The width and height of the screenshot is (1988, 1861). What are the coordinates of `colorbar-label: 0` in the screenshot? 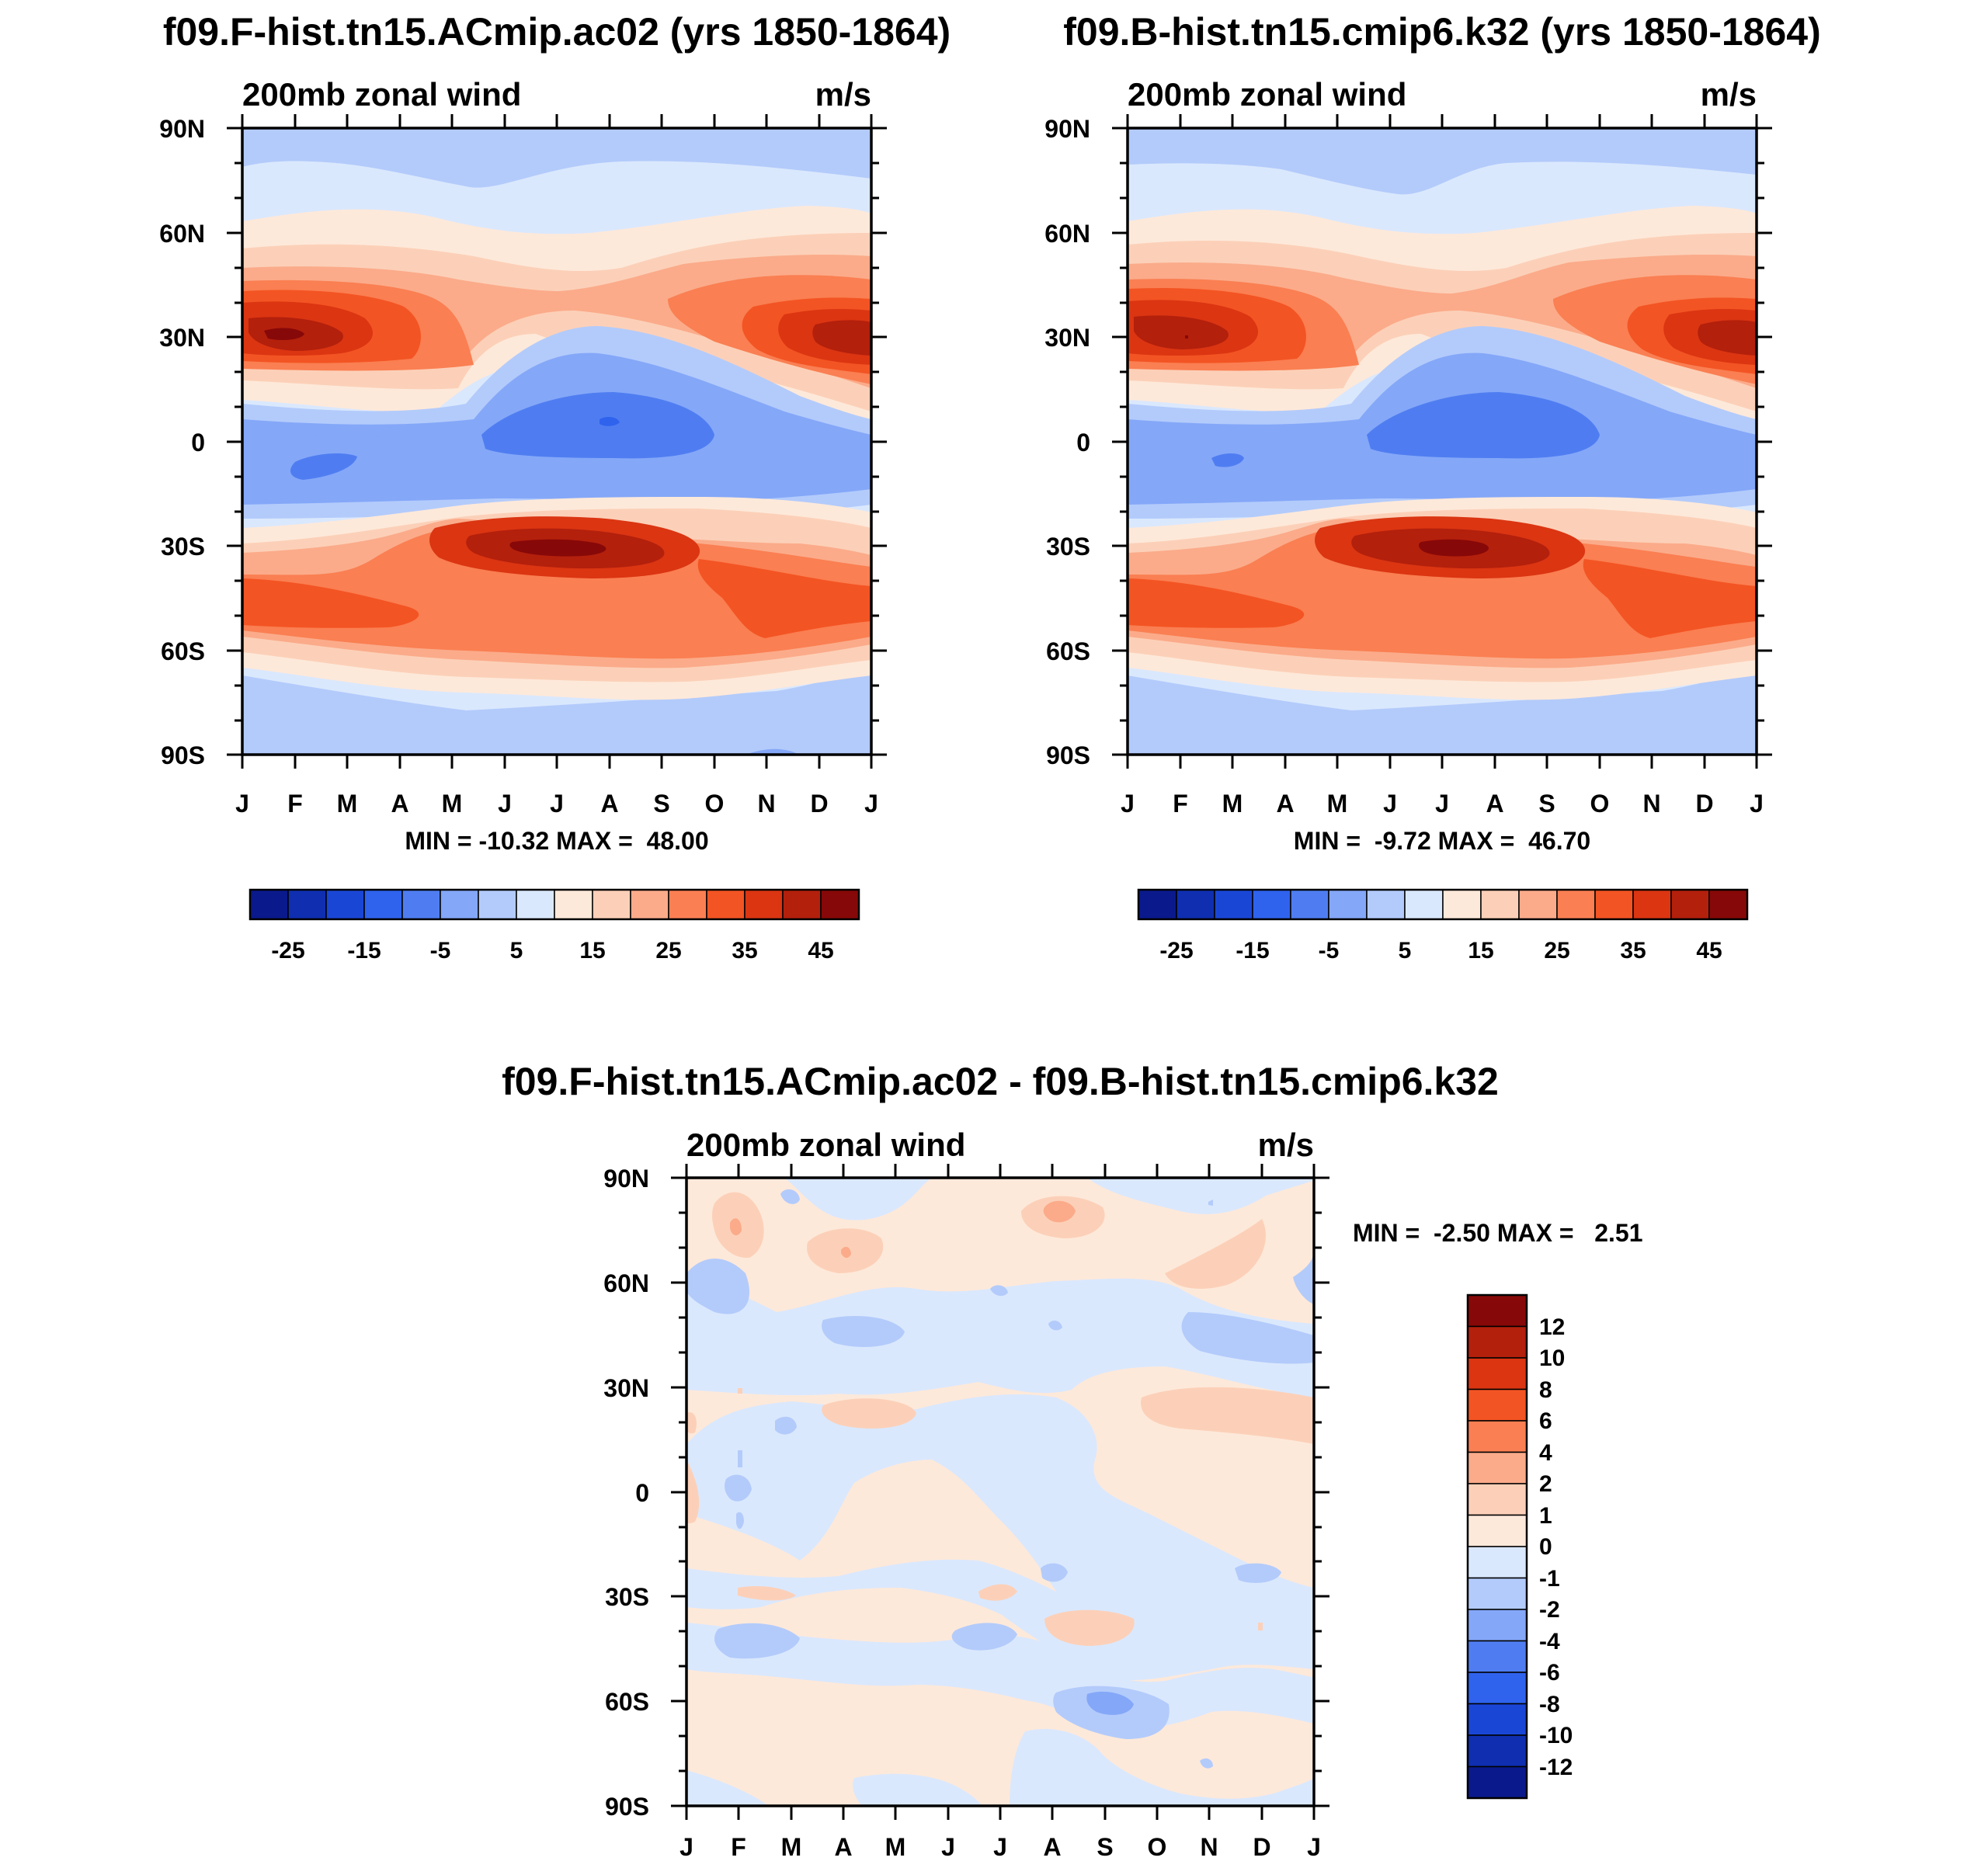 It's located at (1545, 1547).